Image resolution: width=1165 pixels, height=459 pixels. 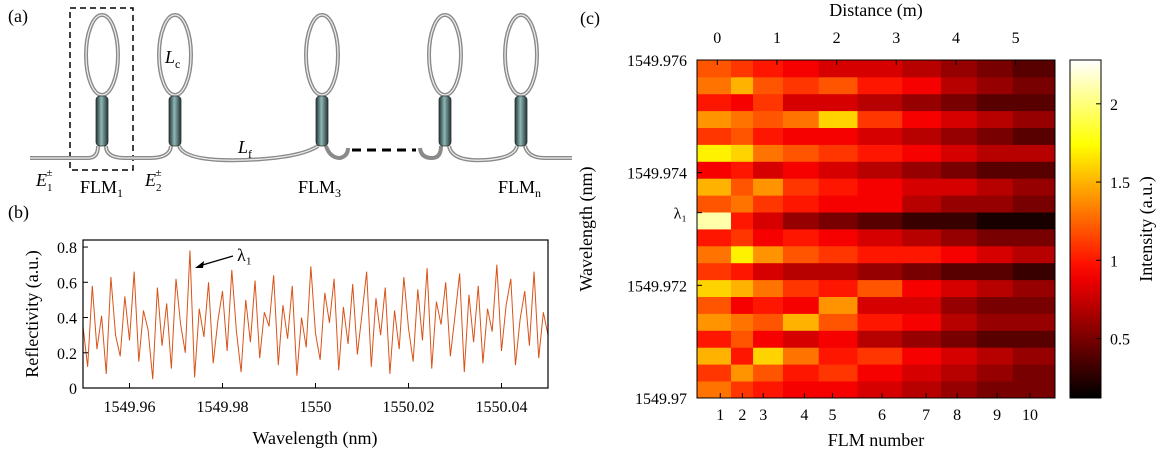 I want to click on x-tick-label: 9, so click(x=997, y=415).